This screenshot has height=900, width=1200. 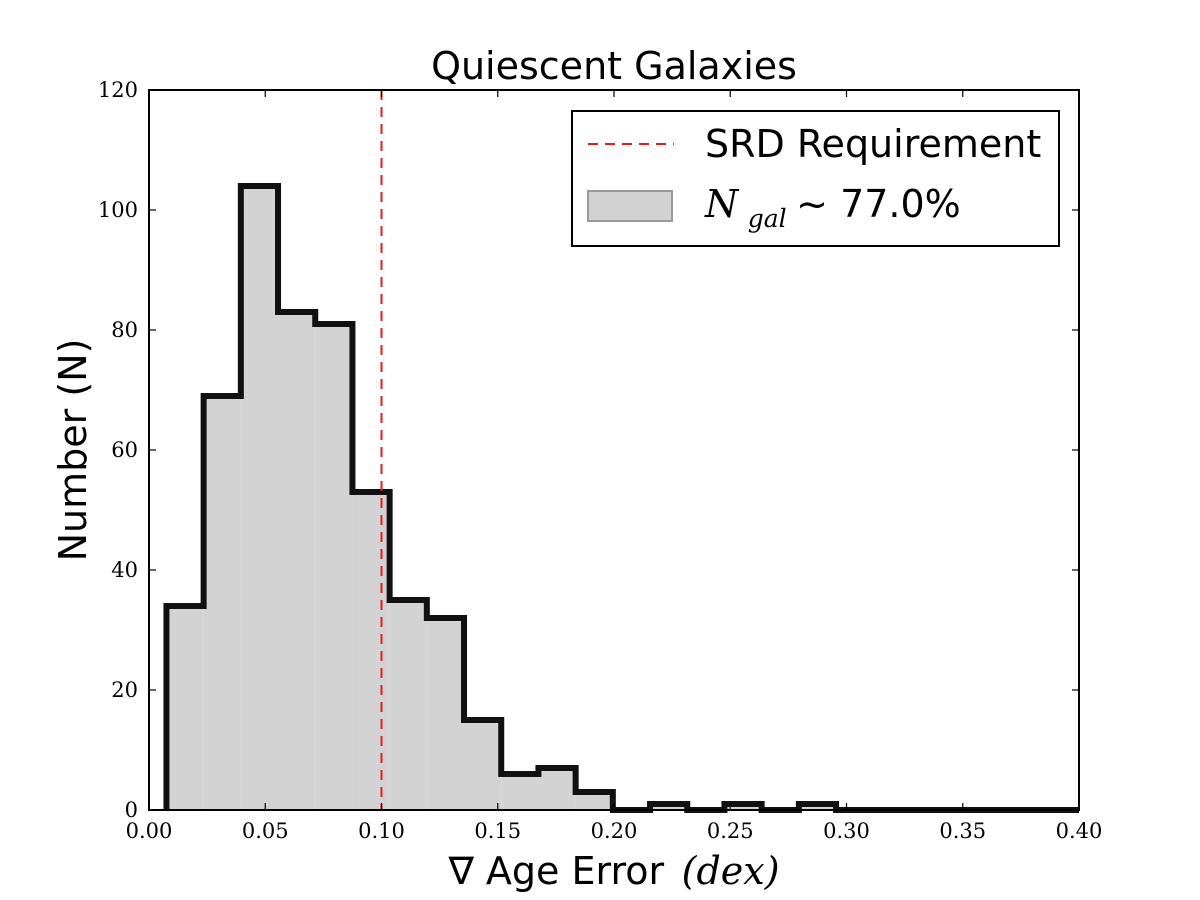 I want to click on legend-box, so click(x=815, y=178).